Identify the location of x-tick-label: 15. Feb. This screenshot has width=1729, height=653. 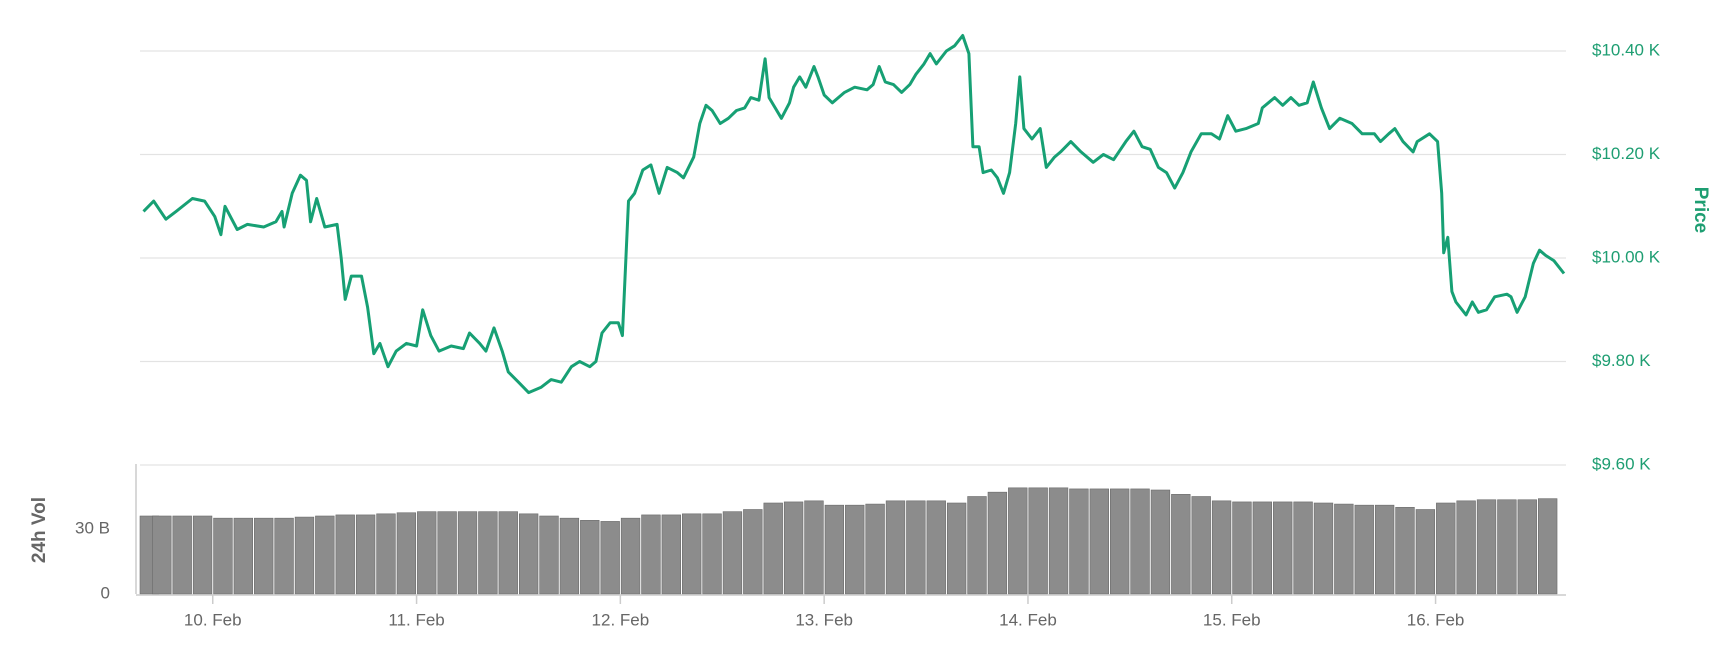
(1232, 619).